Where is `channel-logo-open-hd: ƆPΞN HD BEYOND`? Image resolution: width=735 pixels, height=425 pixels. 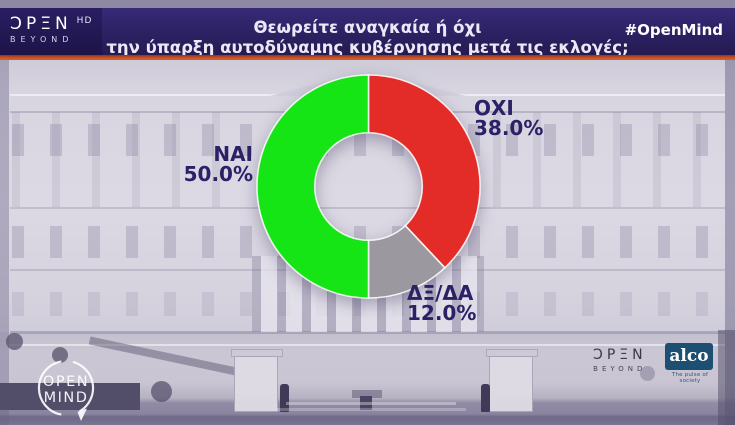 channel-logo-open-hd: ƆPΞN HD BEYOND is located at coordinates (51, 29).